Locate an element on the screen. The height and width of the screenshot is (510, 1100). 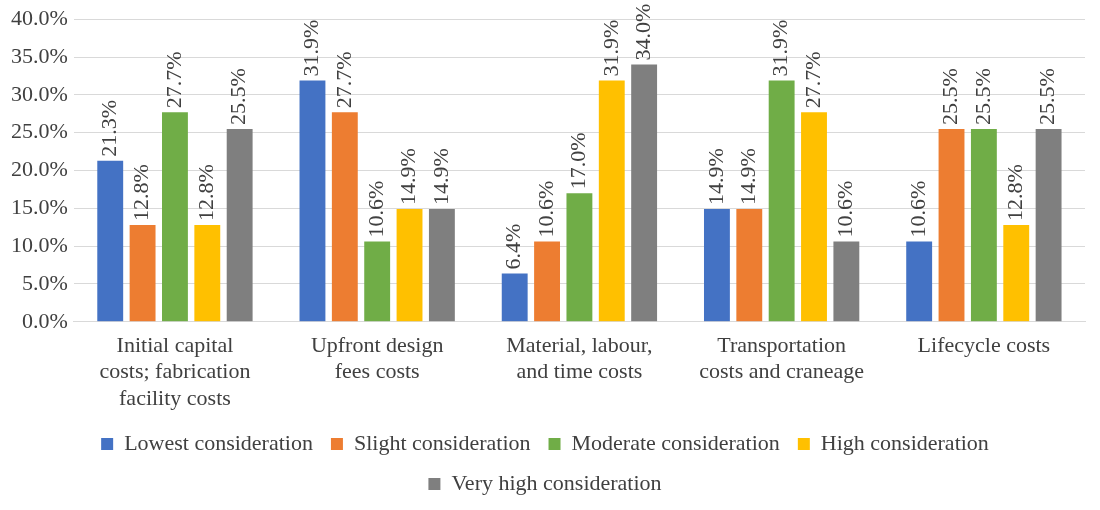
data-label: 34.0% is located at coordinates (642, 32).